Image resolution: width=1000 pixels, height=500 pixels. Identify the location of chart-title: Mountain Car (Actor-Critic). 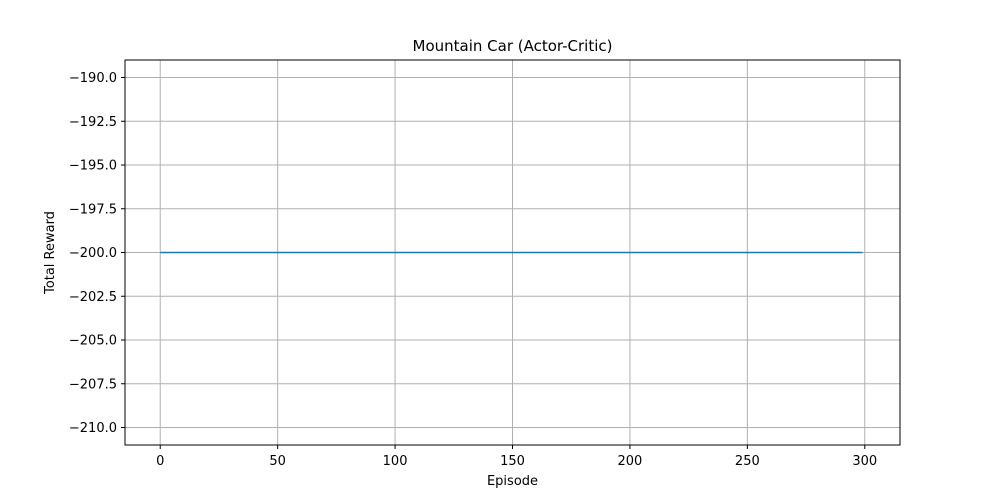
(513, 46).